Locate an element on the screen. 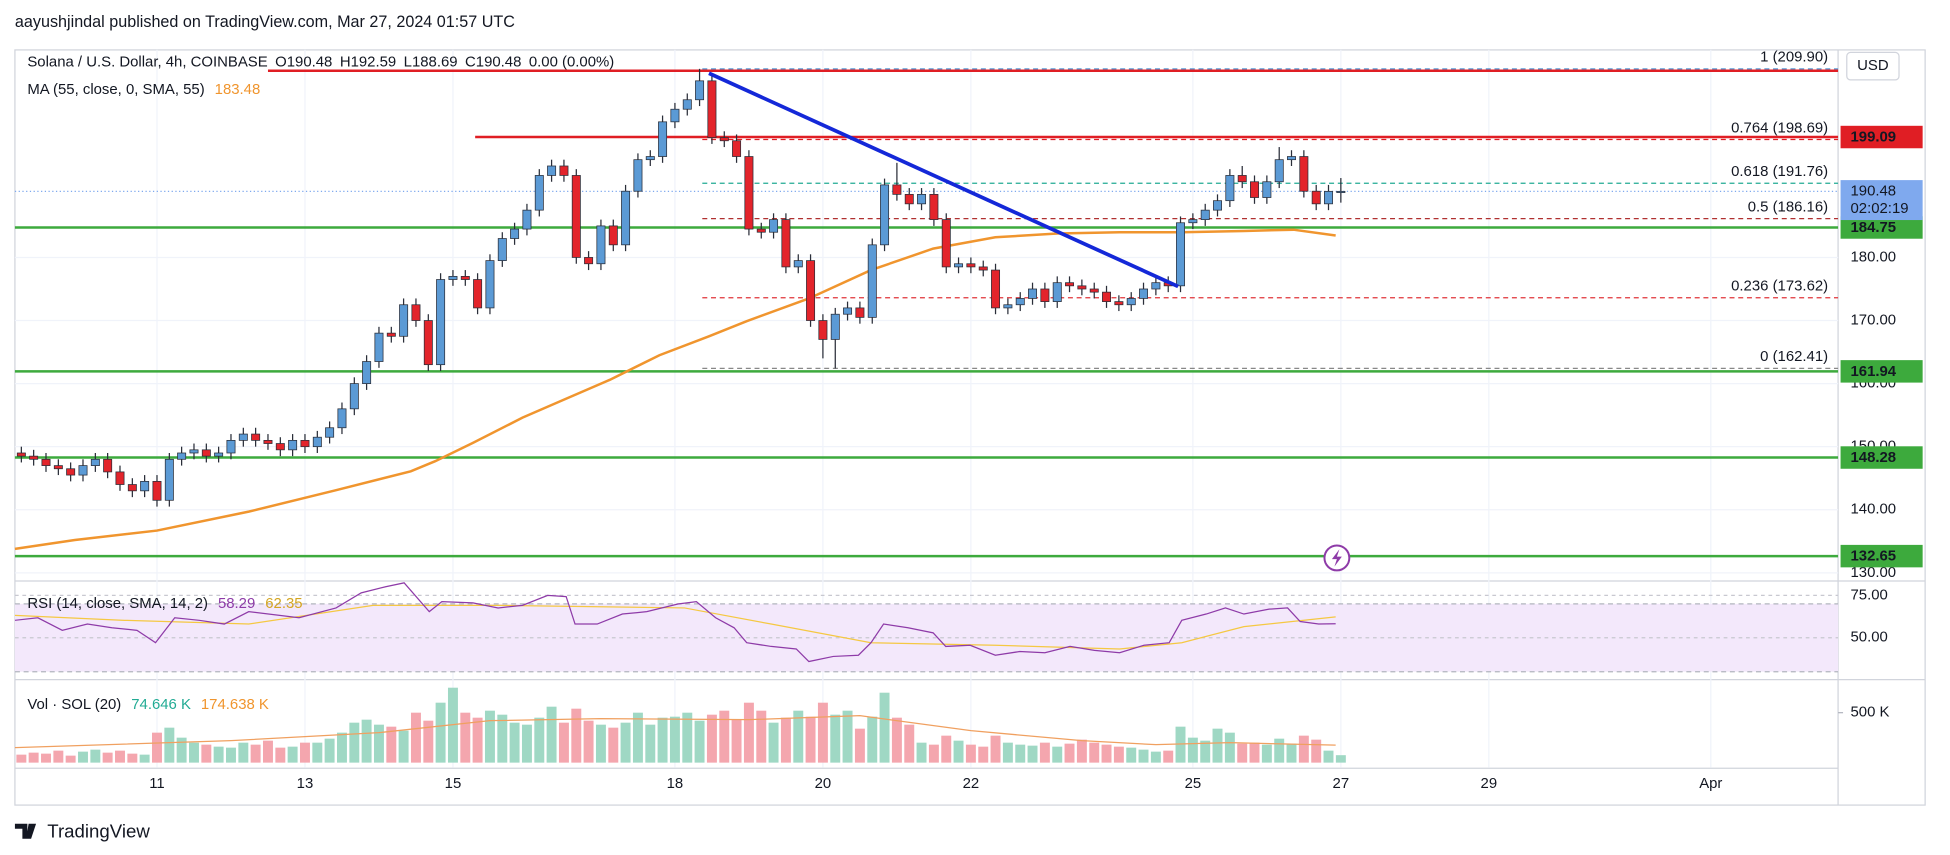 Image resolution: width=1950 pixels, height=855 pixels. fib-label: 0.236 (173.62) is located at coordinates (1779, 285).